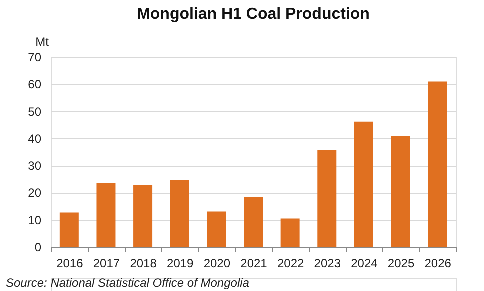 The width and height of the screenshot is (484, 291). I want to click on y-tick-label: 60, so click(35, 85).